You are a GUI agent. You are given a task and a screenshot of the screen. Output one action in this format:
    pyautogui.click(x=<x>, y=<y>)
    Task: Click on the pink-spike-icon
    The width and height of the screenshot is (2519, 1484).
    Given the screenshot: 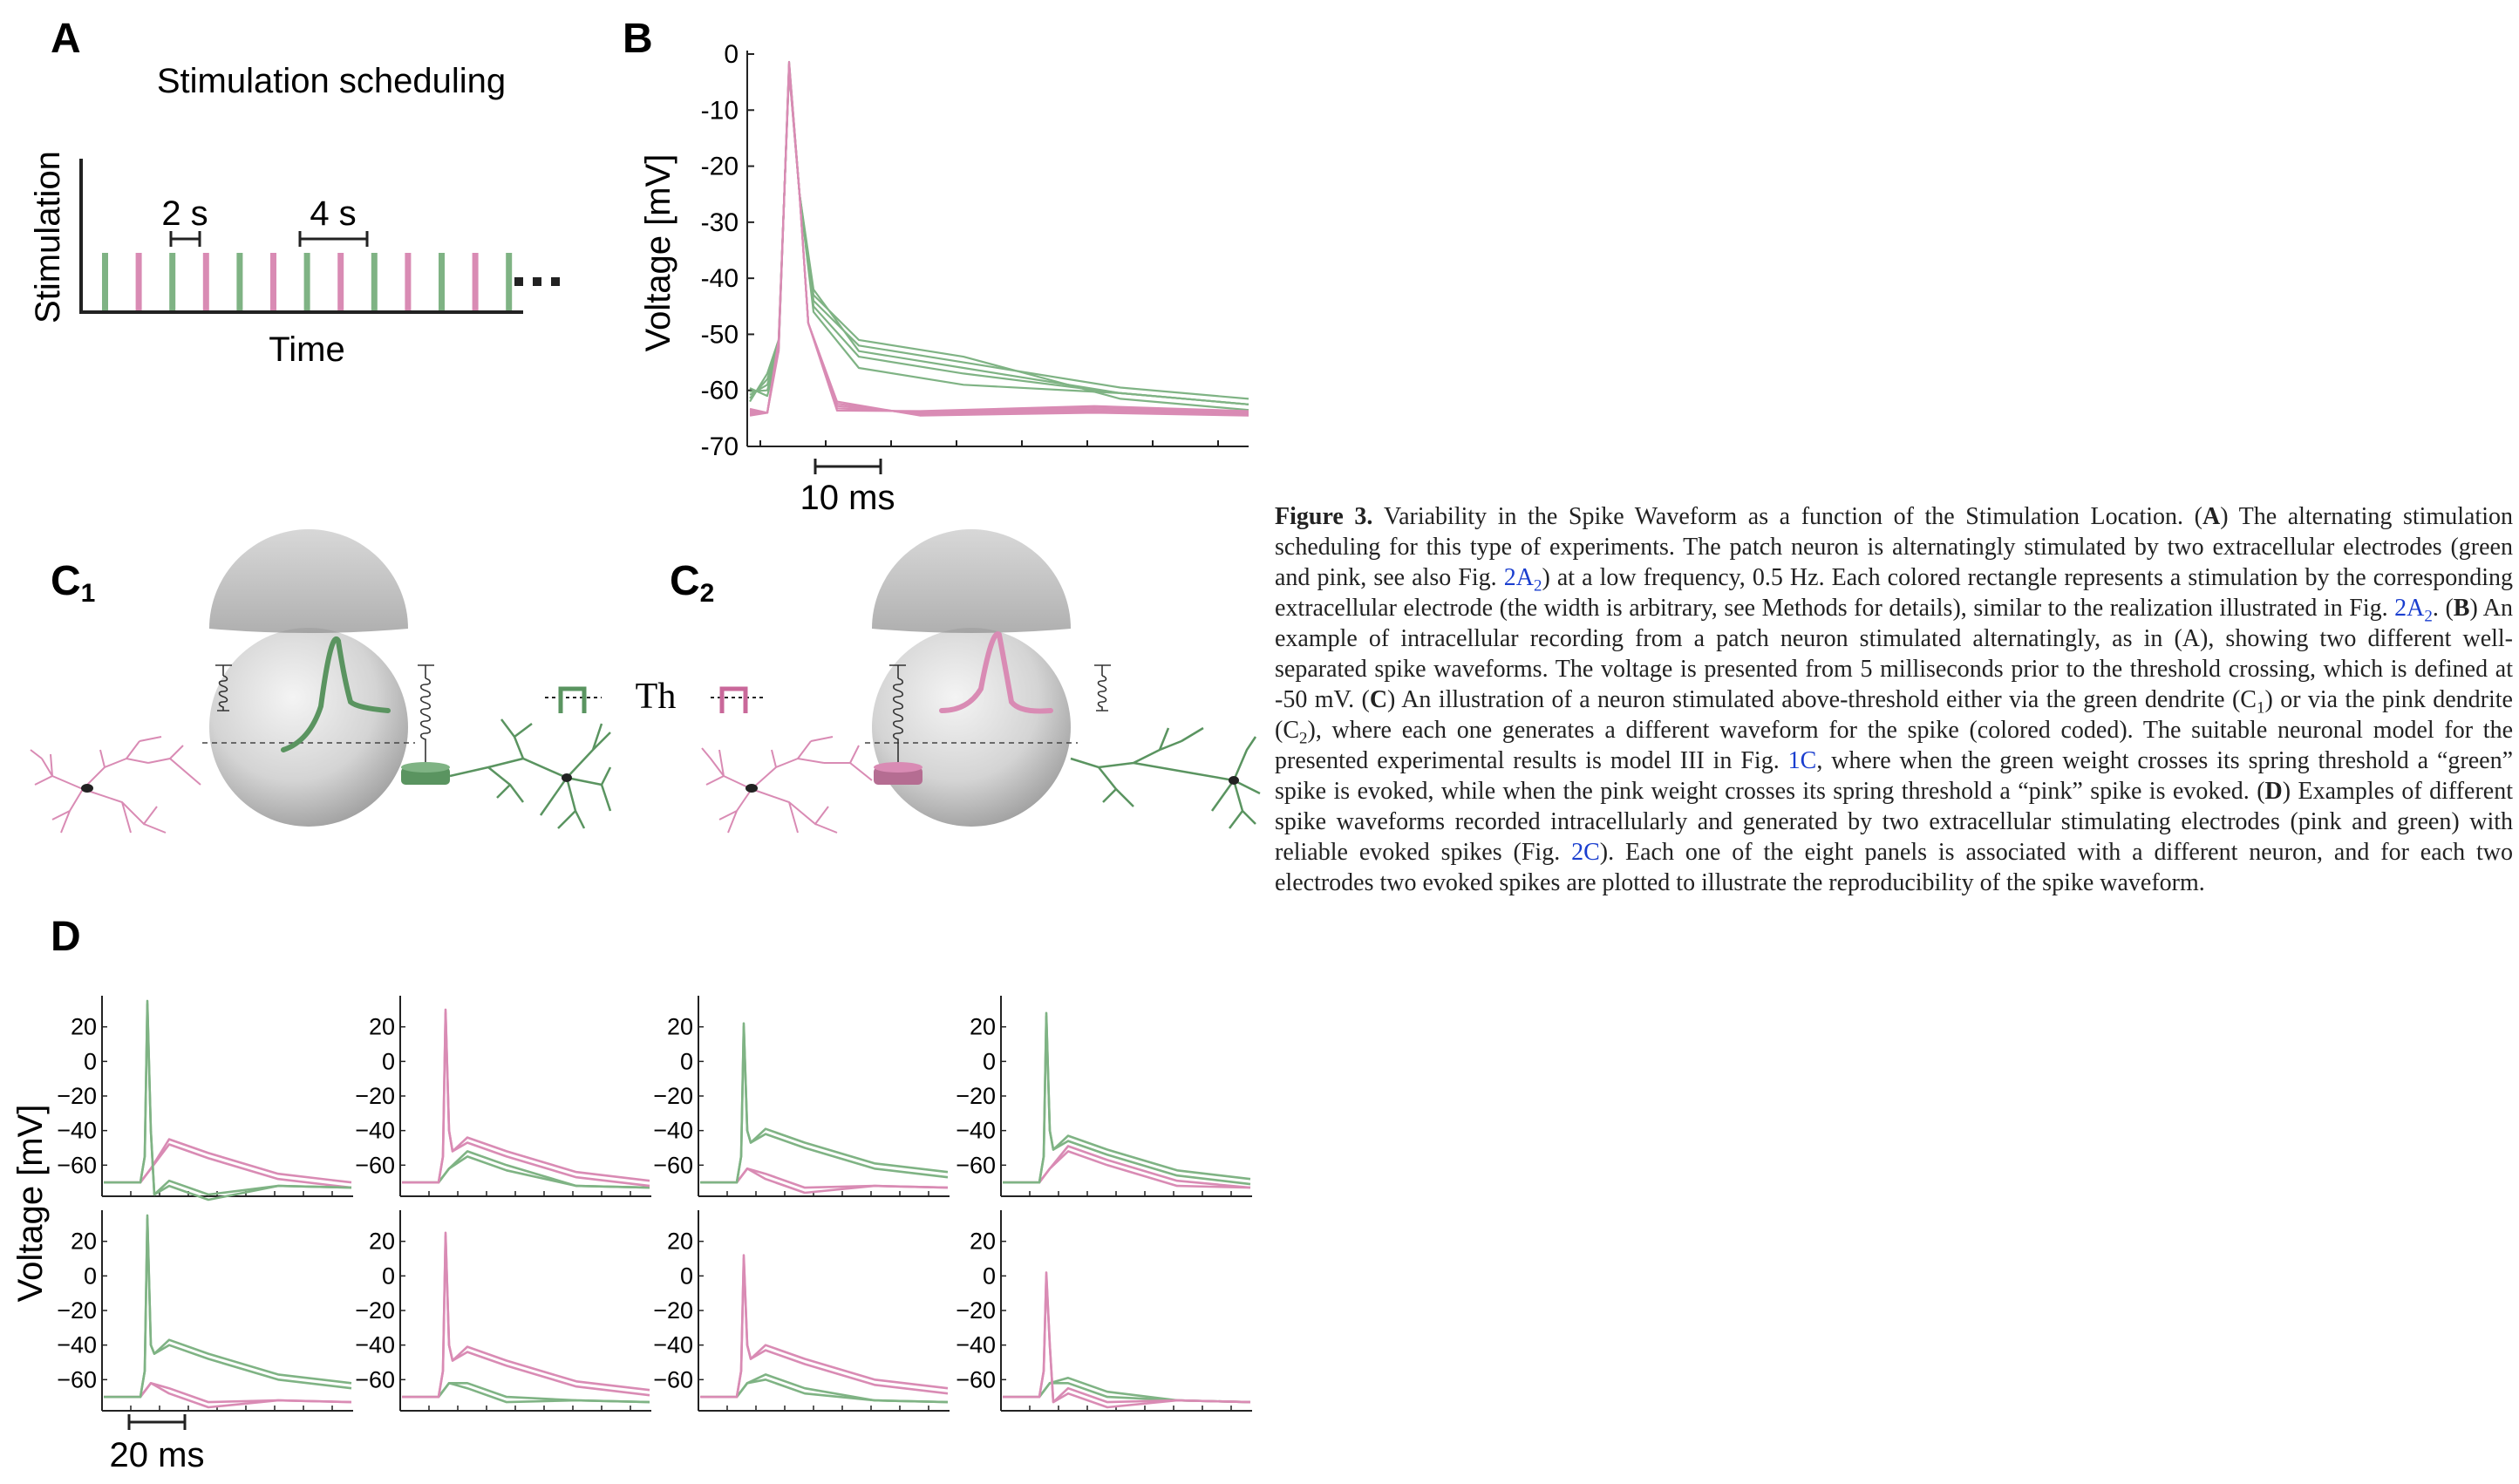 What is the action you would take?
    pyautogui.click(x=996, y=672)
    